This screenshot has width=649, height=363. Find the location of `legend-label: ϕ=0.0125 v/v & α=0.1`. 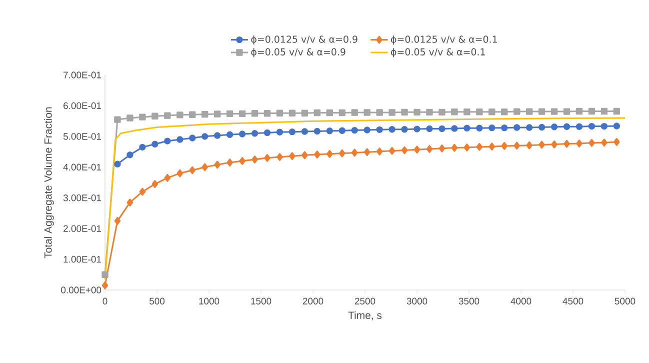

legend-label: ϕ=0.0125 v/v & α=0.1 is located at coordinates (444, 40).